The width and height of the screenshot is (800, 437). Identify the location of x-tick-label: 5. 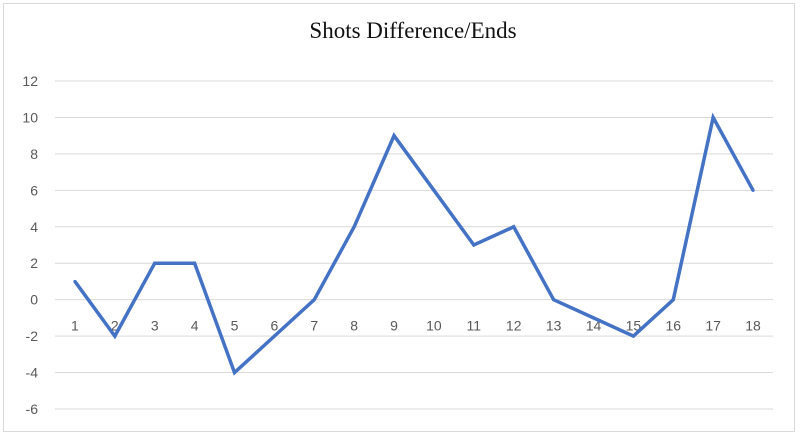
(235, 326).